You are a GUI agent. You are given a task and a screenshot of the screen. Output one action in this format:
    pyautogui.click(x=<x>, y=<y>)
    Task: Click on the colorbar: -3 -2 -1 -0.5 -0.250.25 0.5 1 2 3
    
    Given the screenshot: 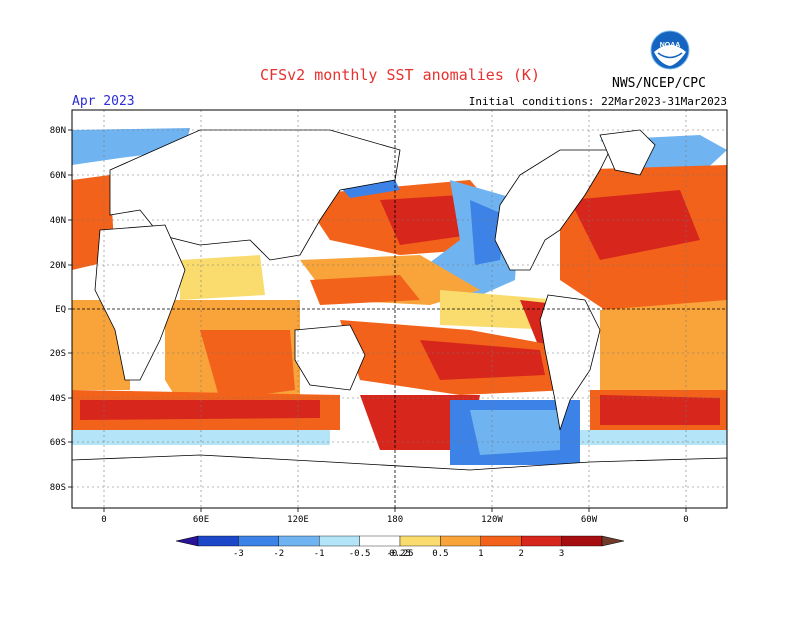 What is the action you would take?
    pyautogui.click(x=400, y=547)
    